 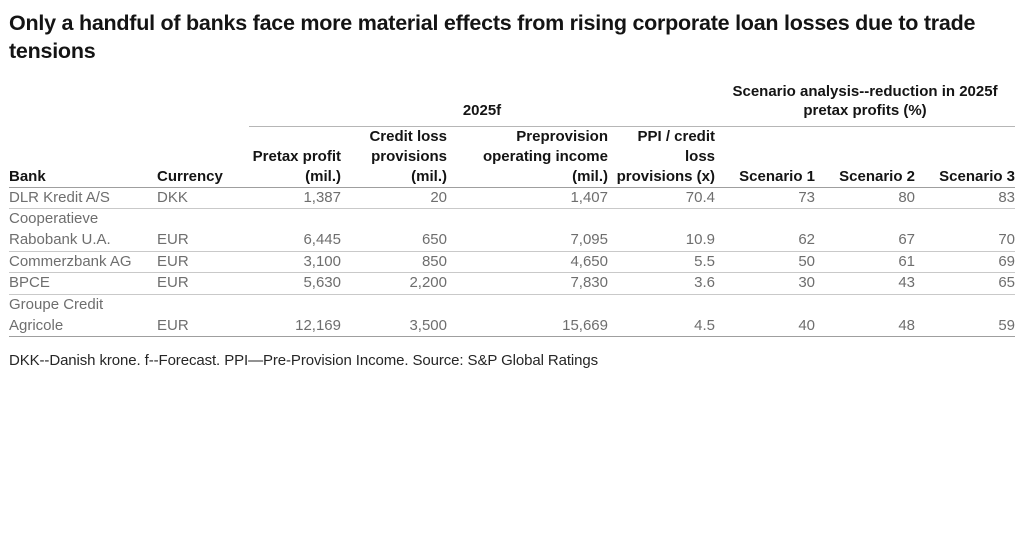 What do you see at coordinates (1007, 197) in the screenshot?
I see `cell-scenario-3: 83` at bounding box center [1007, 197].